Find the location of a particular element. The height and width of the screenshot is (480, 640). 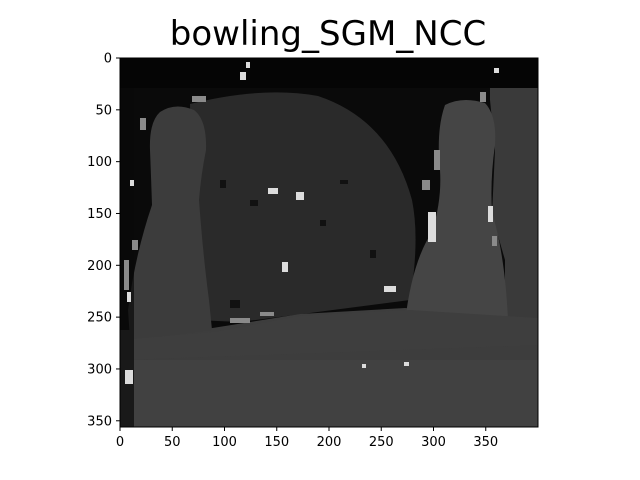

x-tick-label: 150 is located at coordinates (276, 442).